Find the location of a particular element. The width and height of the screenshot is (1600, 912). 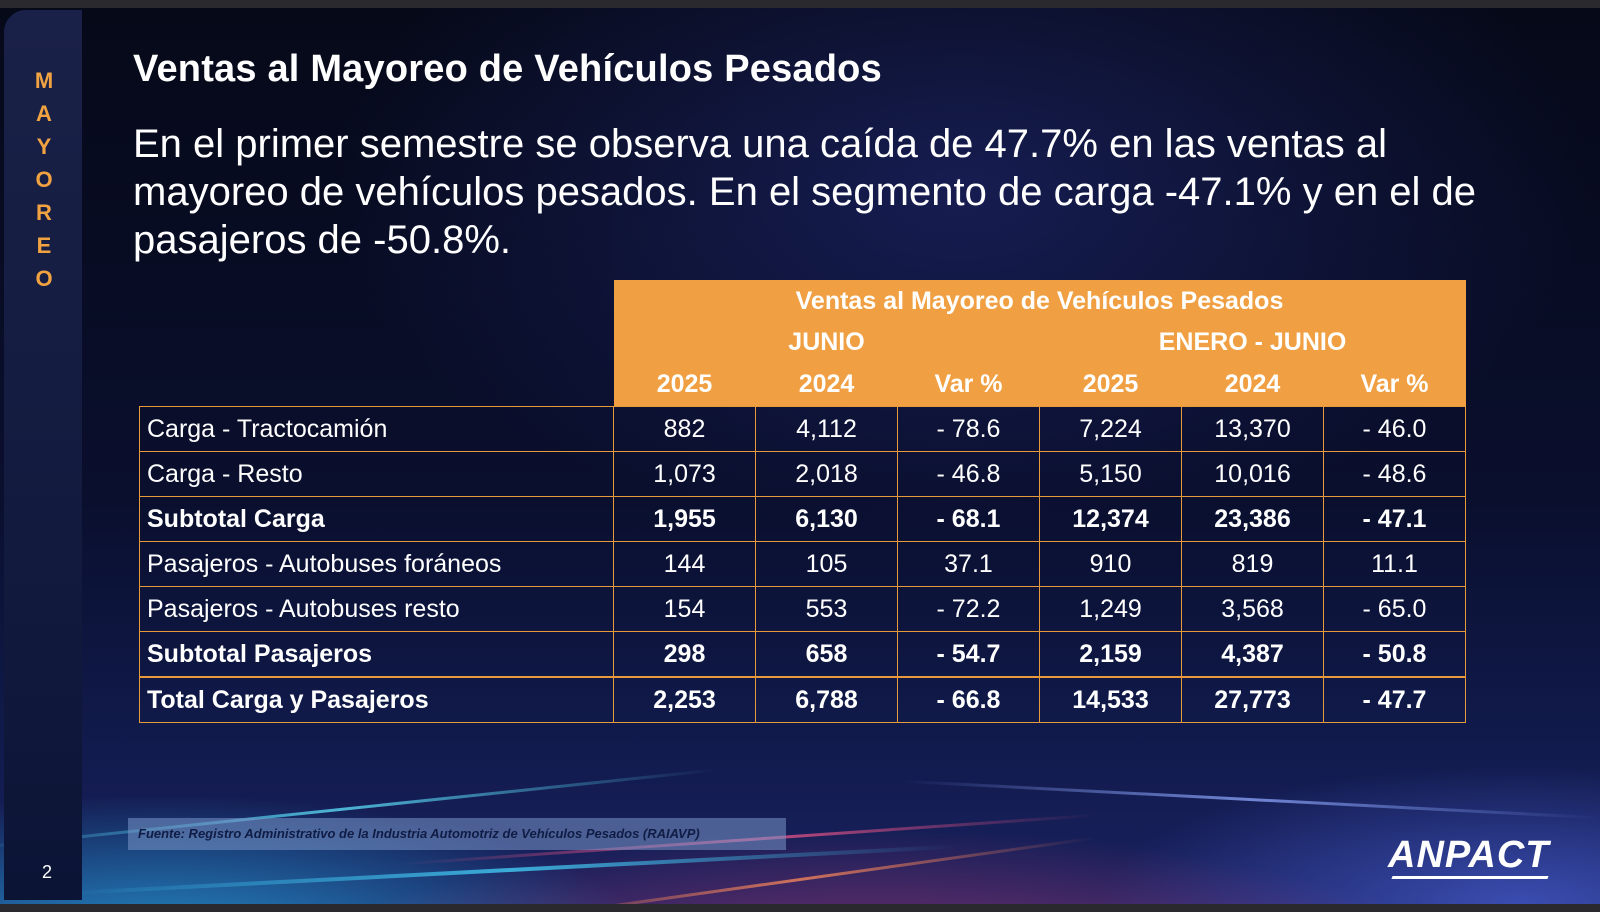

table-cell: - 68.1 is located at coordinates (968, 519).